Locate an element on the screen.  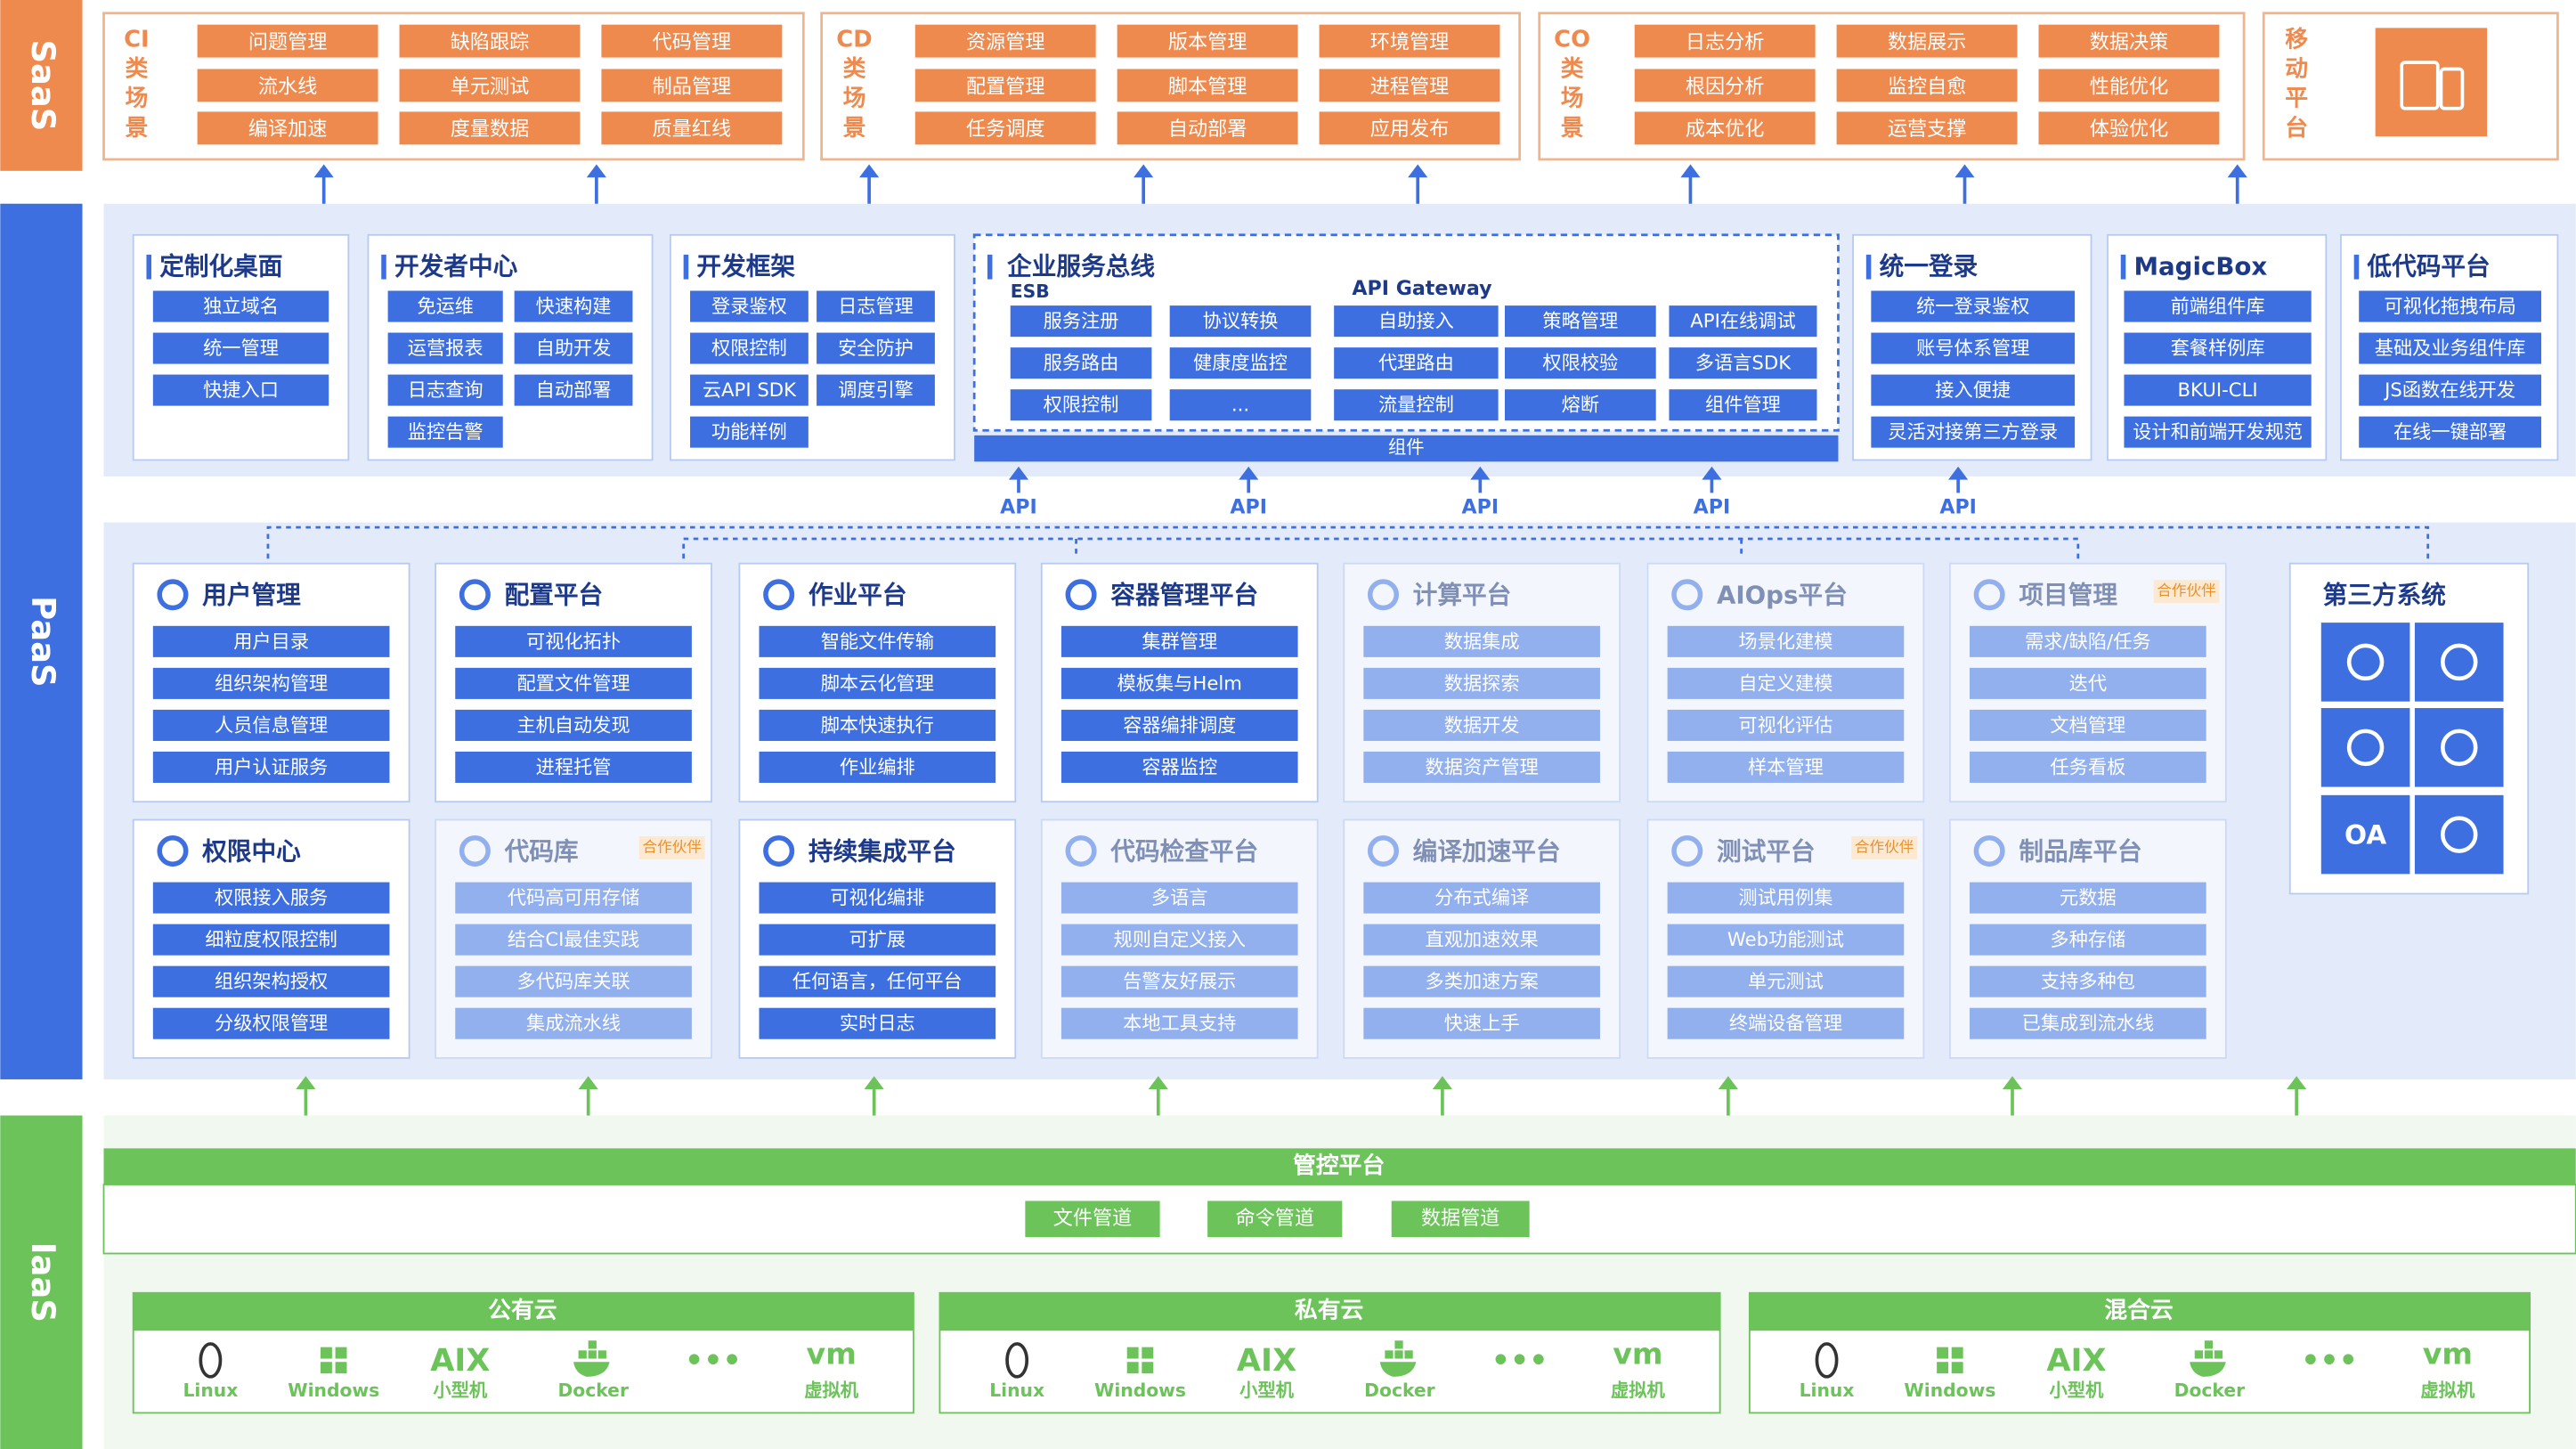
feature-item-label: 文档管理 is located at coordinates (2087, 725).